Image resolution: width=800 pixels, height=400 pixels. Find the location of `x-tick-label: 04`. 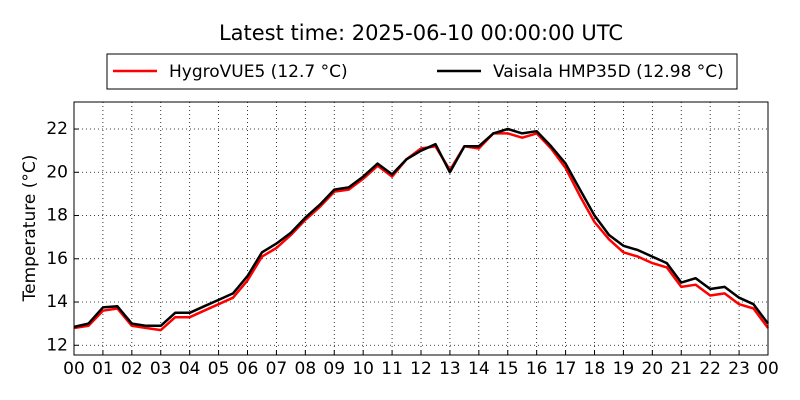

x-tick-label: 04 is located at coordinates (190, 369).